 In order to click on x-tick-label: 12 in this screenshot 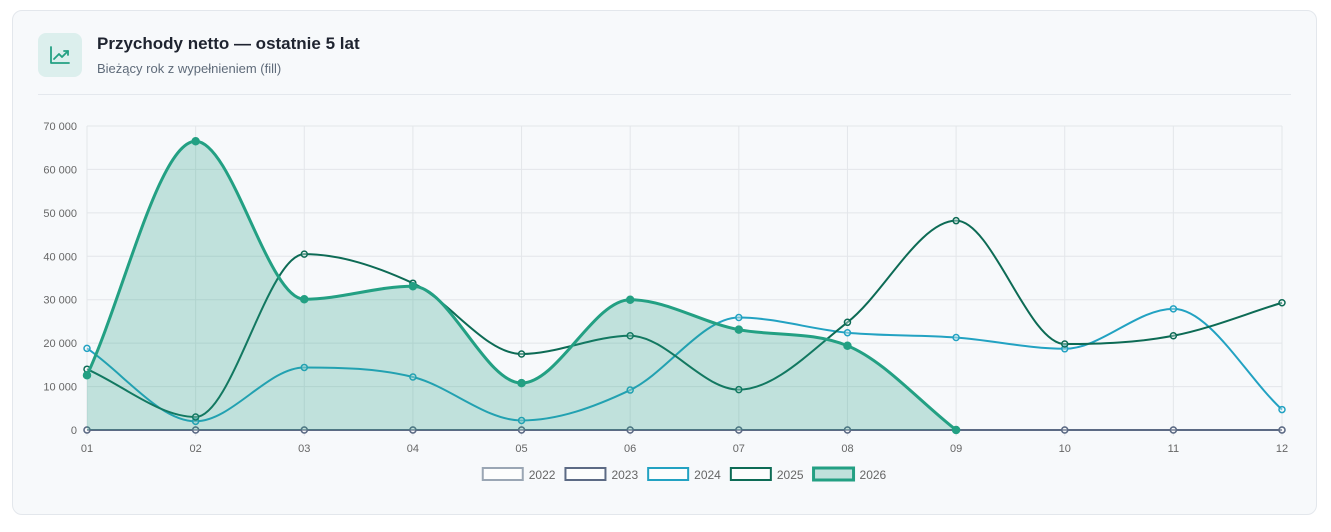, I will do `click(1282, 449)`.